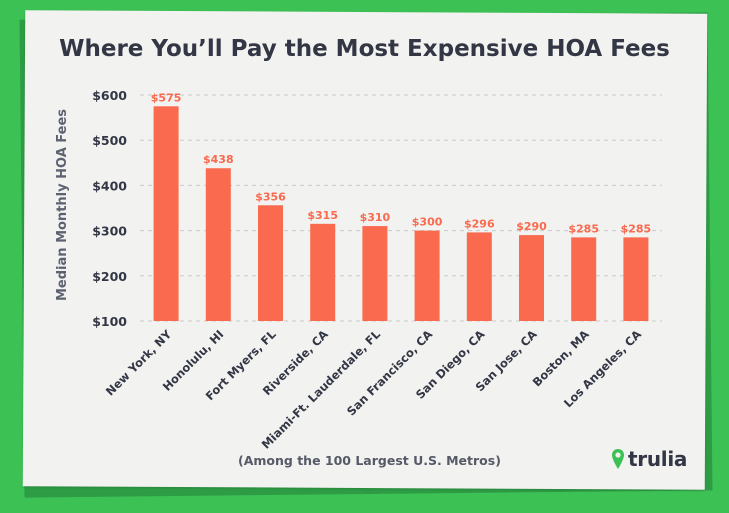 This screenshot has height=513, width=729. I want to click on bar-value-label: $356, so click(270, 196).